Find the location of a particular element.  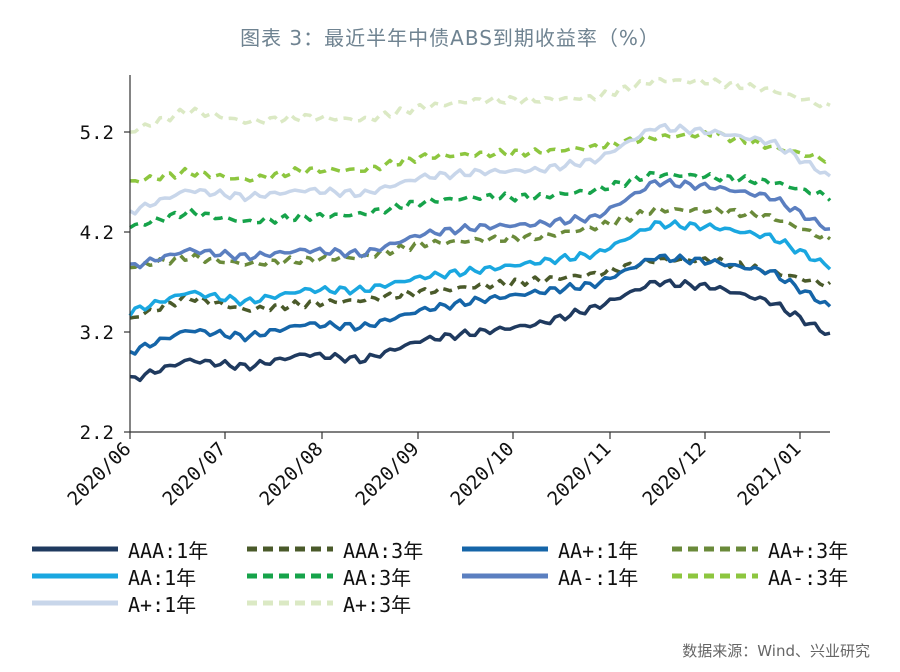

legend-label: AA:1年 is located at coordinates (162, 577).